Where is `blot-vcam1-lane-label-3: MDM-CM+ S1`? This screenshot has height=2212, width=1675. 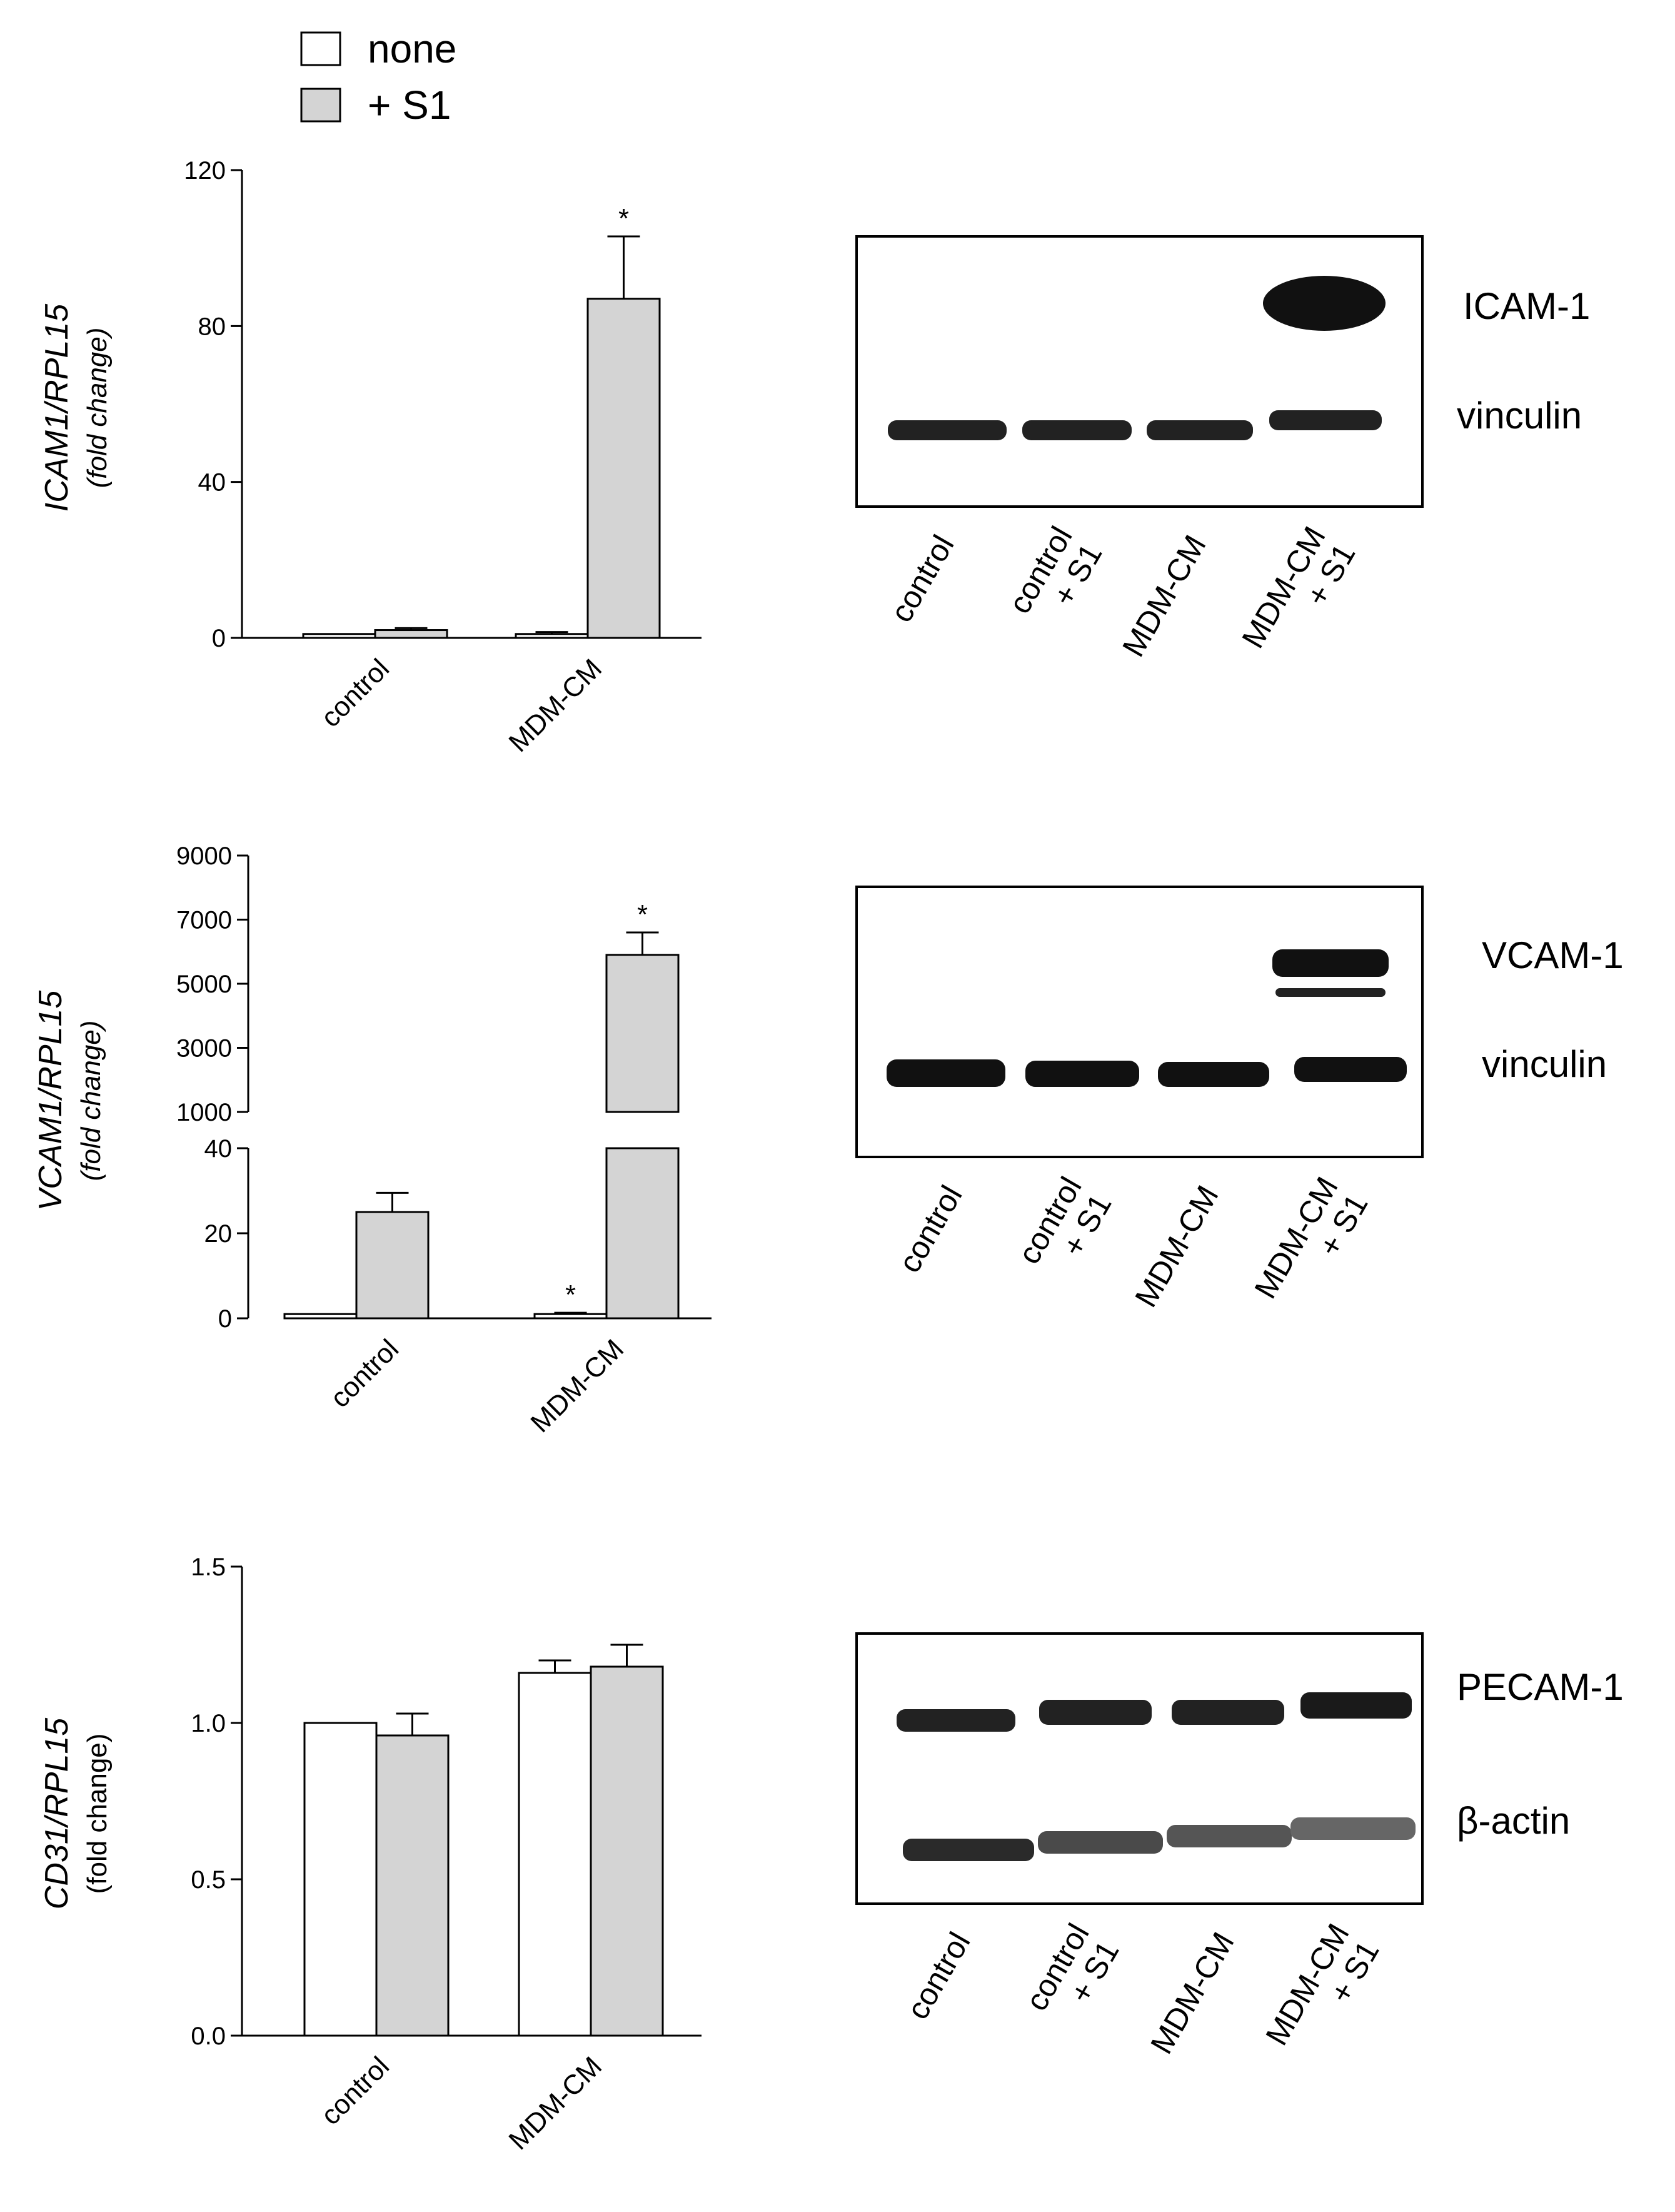
blot-vcam1-lane-label-3: MDM-CM+ S1 is located at coordinates (1310, 1246).